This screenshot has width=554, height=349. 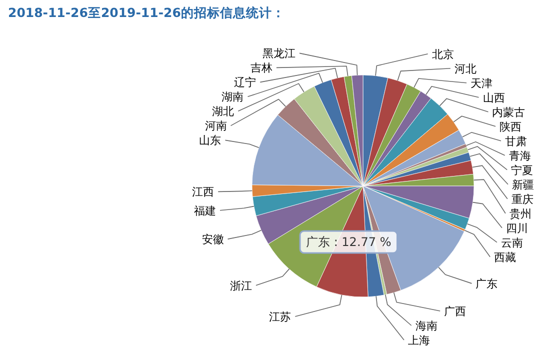 What do you see at coordinates (515, 141) in the screenshot?
I see `slice-label: 甘肃` at bounding box center [515, 141].